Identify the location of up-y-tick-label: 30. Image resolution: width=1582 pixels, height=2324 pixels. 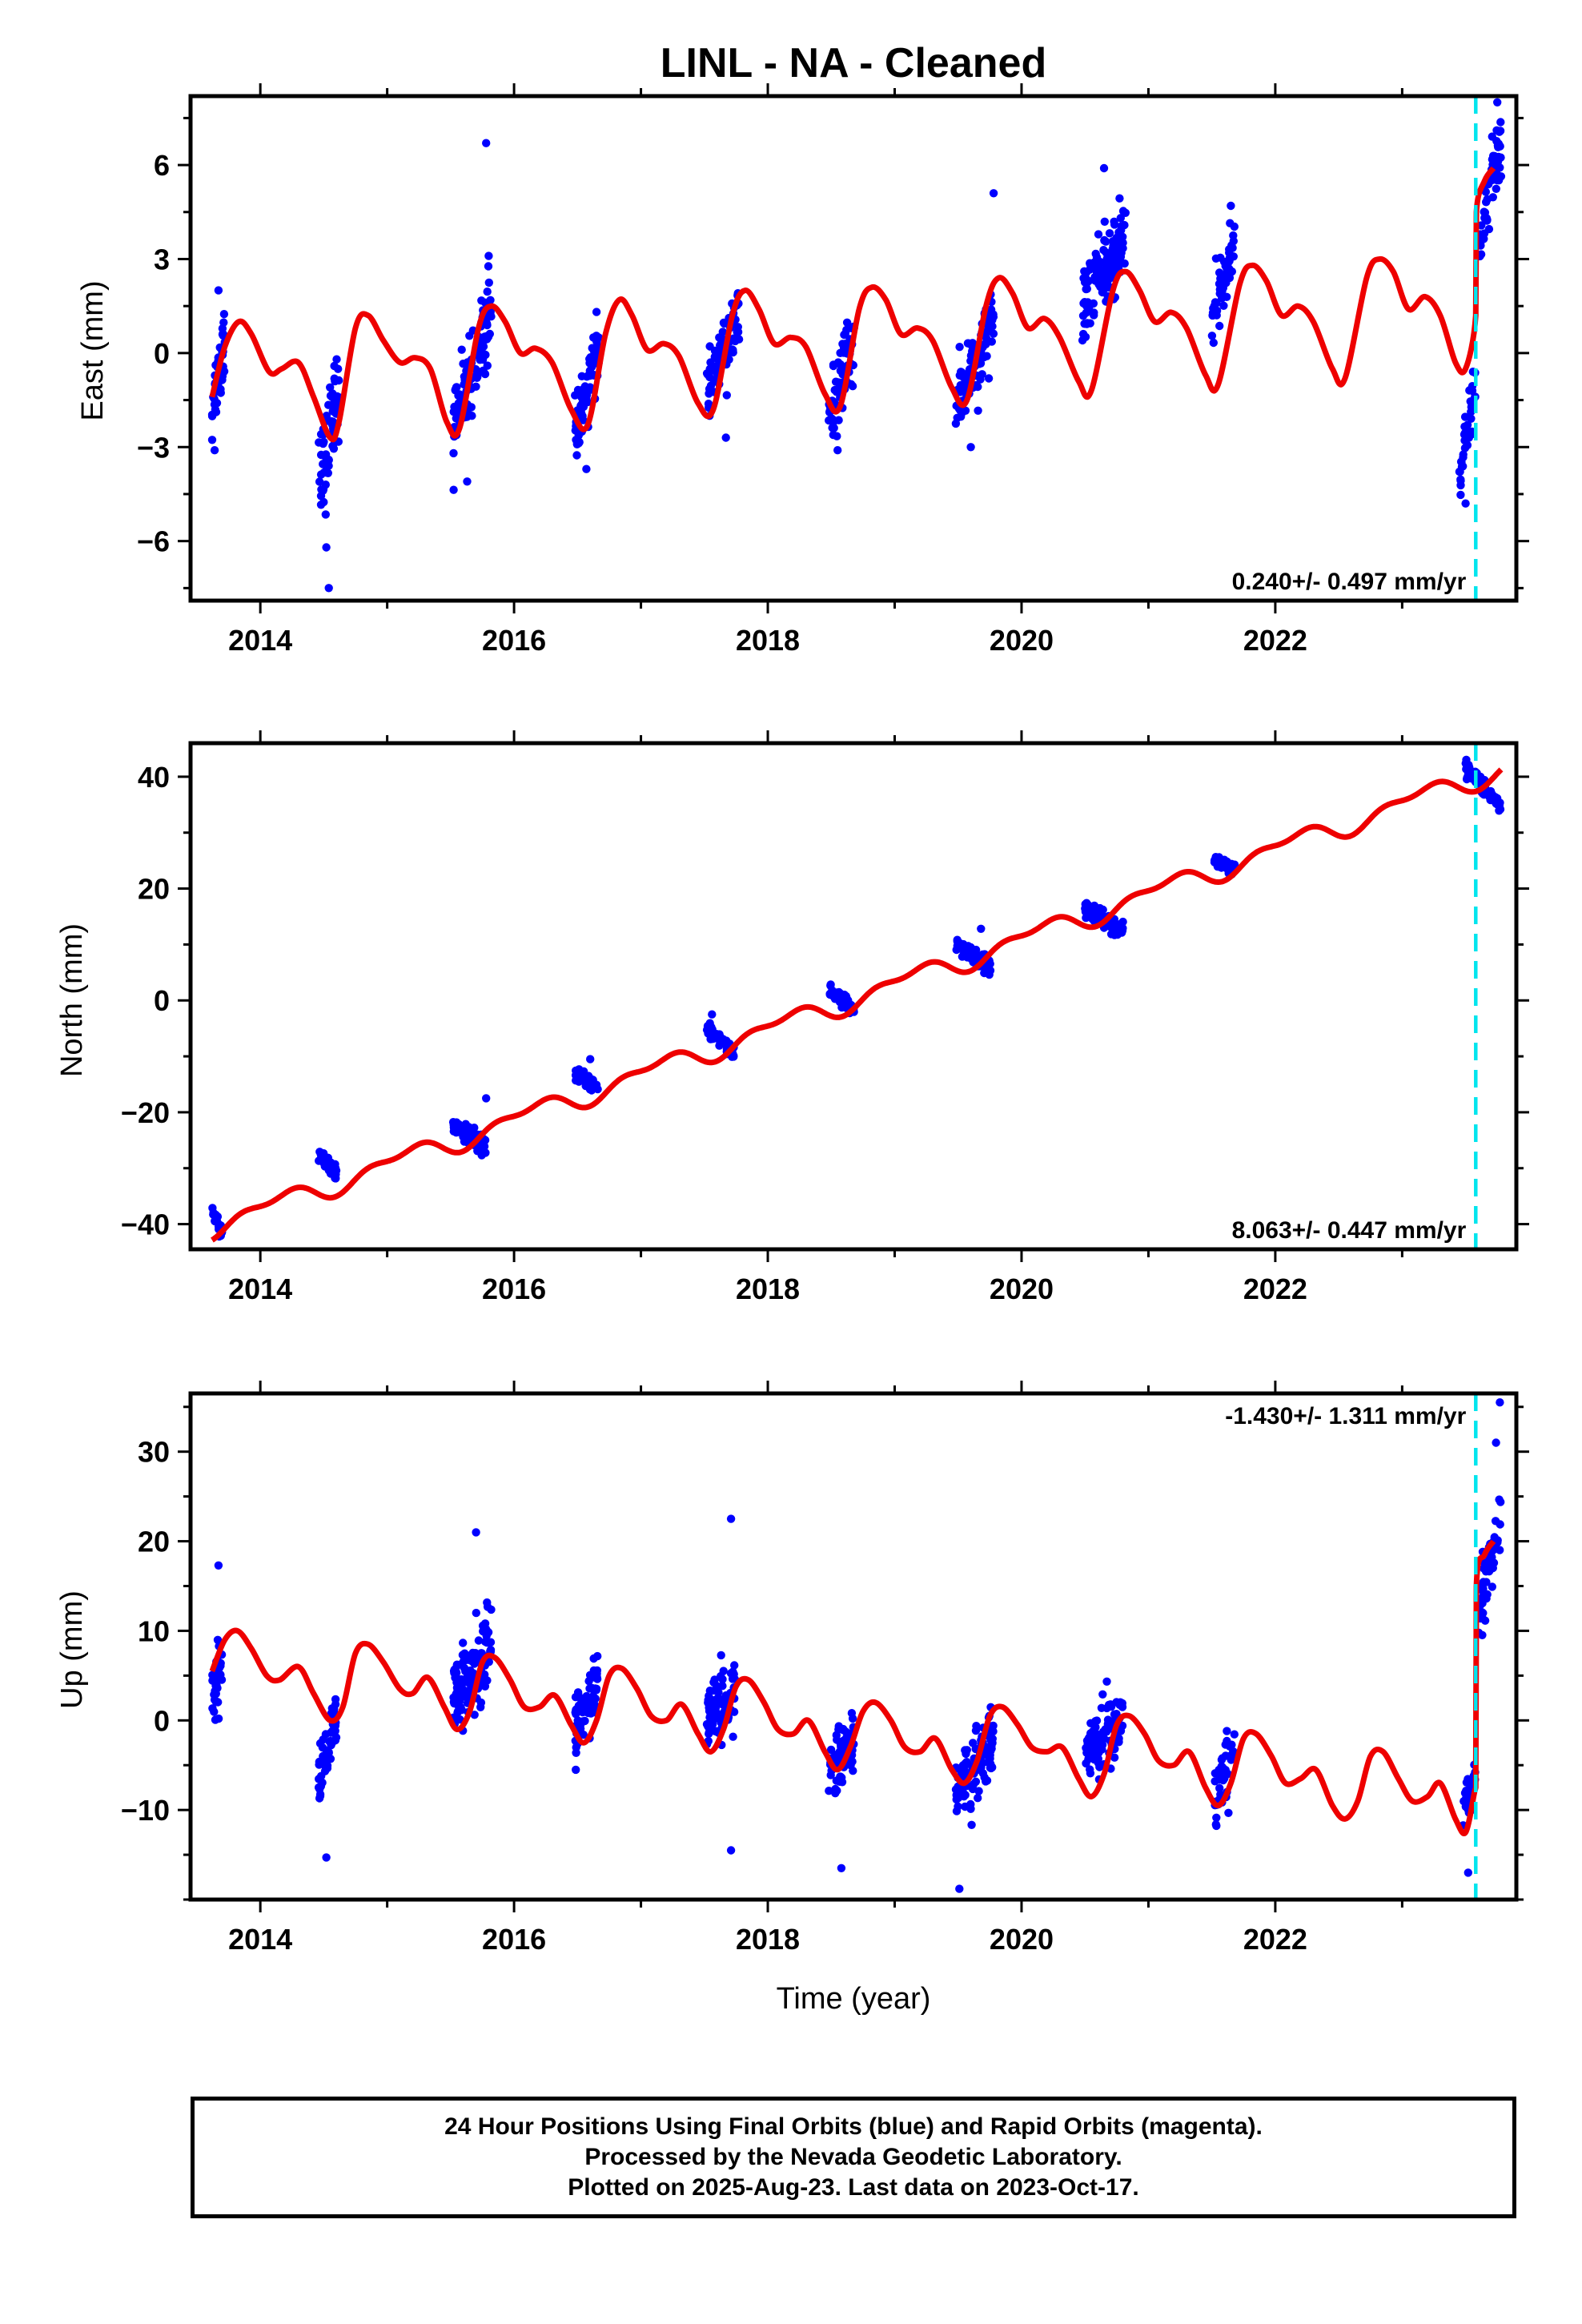
(154, 1452).